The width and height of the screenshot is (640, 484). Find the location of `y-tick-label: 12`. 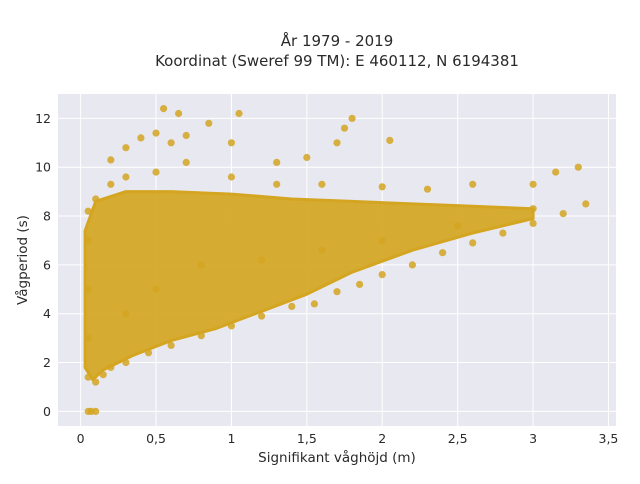

y-tick-label: 12 is located at coordinates (43, 118).